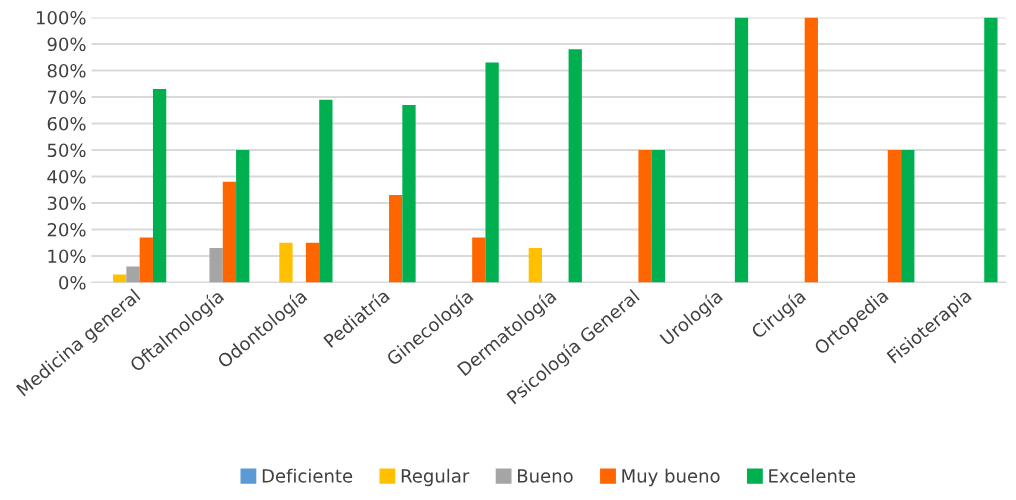  Describe the element at coordinates (545, 476) in the screenshot. I see `legend-label: Bueno` at that location.